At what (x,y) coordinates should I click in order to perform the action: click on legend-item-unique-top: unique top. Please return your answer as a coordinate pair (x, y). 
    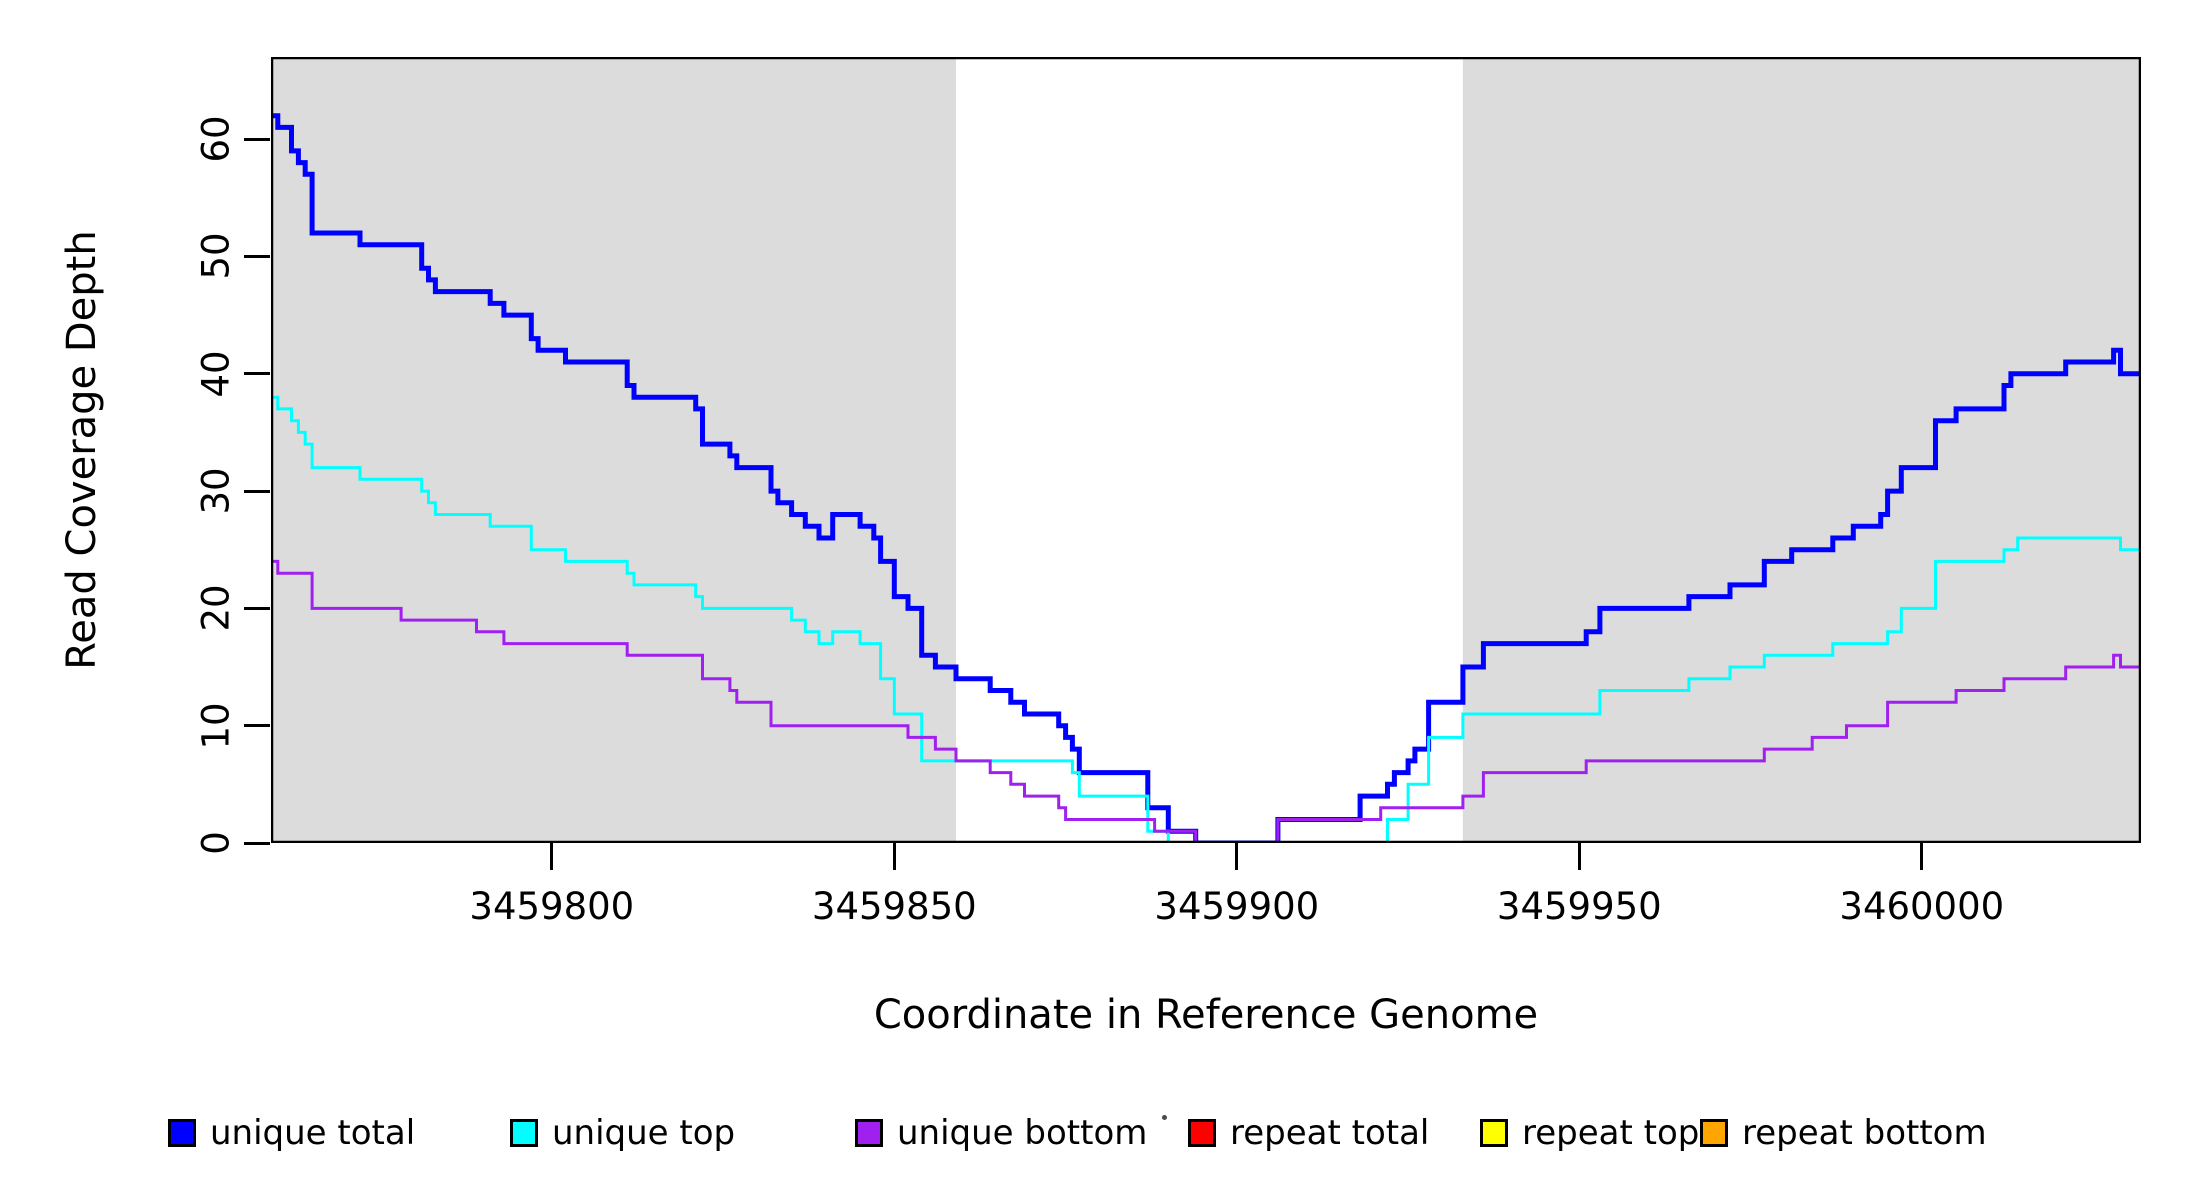
    Looking at the image, I should click on (622, 1133).